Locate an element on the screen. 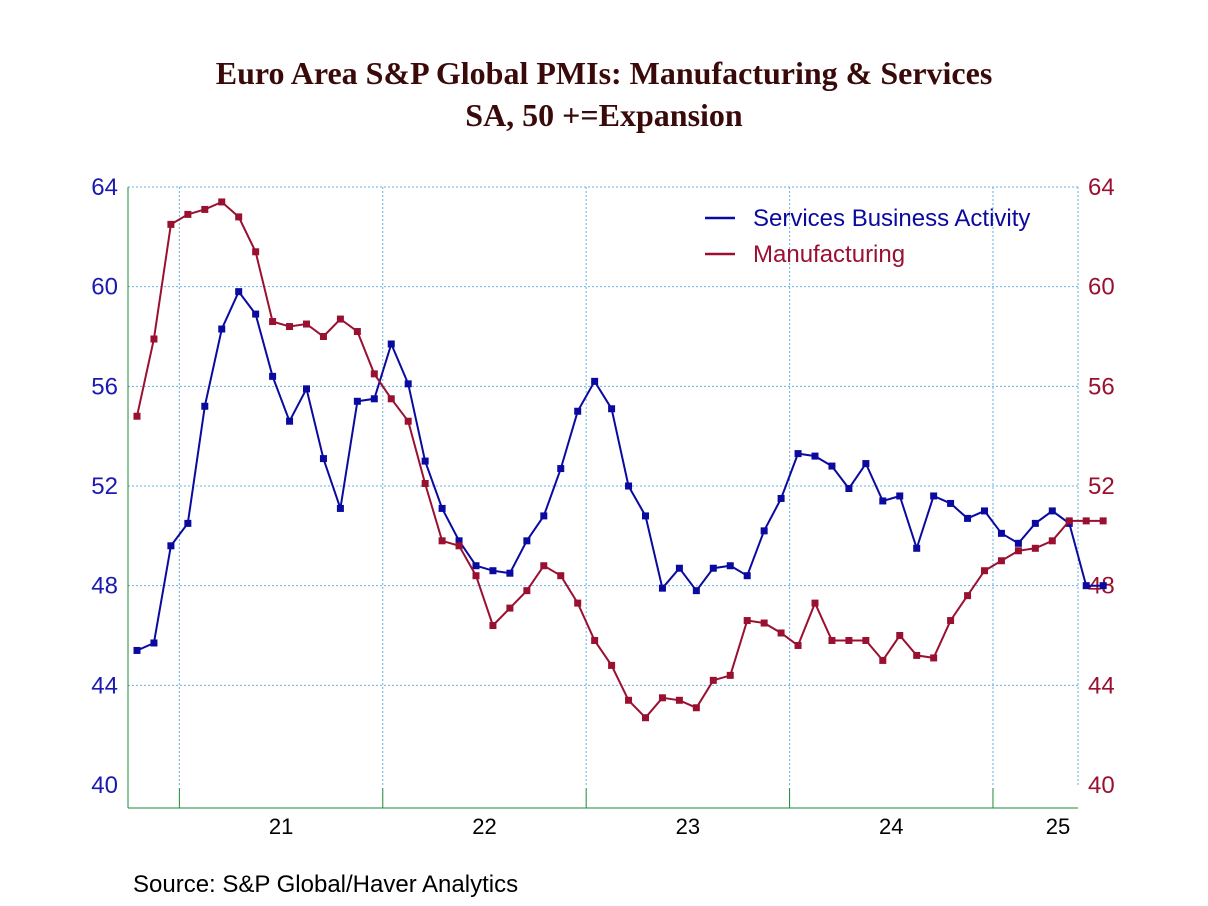 This screenshot has height=906, width=1208. y-tick-left: 56 is located at coordinates (104, 386).